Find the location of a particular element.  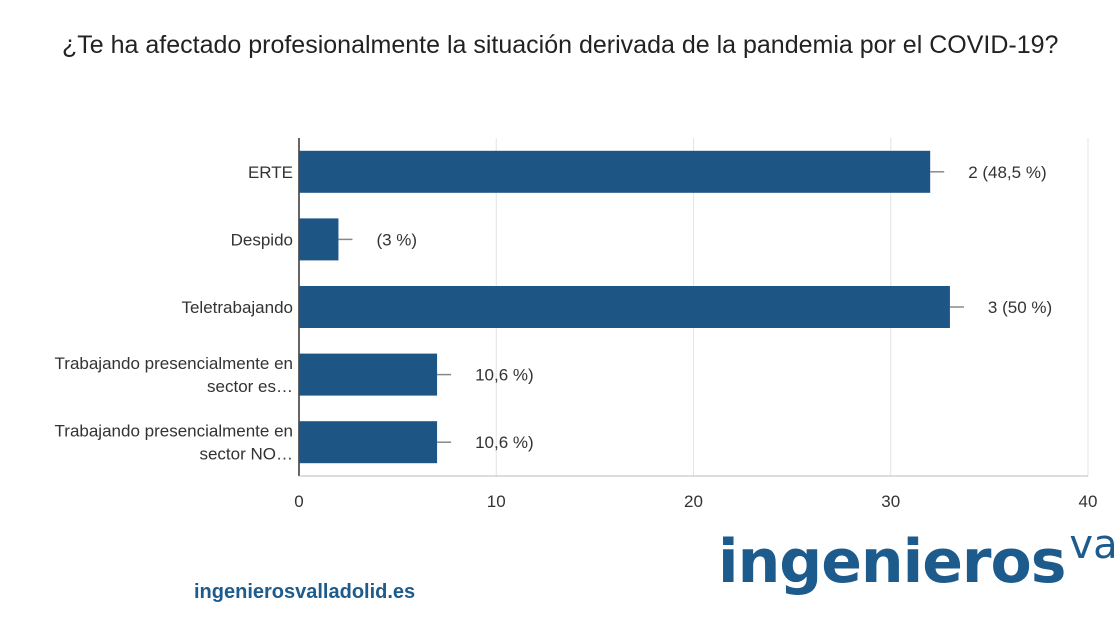

data-label: 3 (50 %) is located at coordinates (1020, 307).